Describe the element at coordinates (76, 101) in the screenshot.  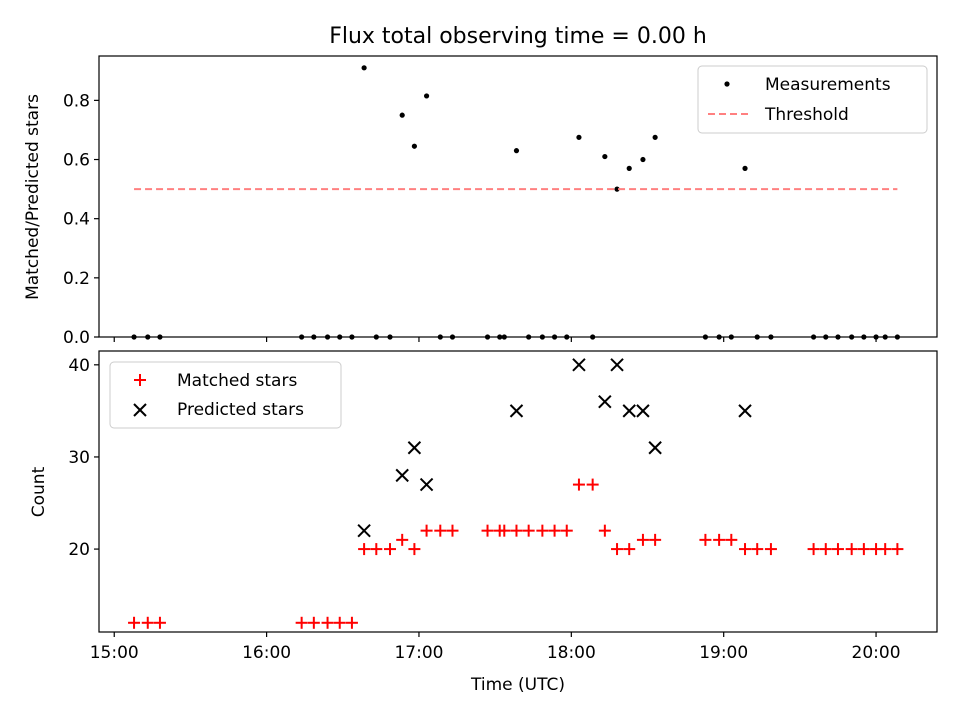
I see `y-tick-label: 0.8` at that location.